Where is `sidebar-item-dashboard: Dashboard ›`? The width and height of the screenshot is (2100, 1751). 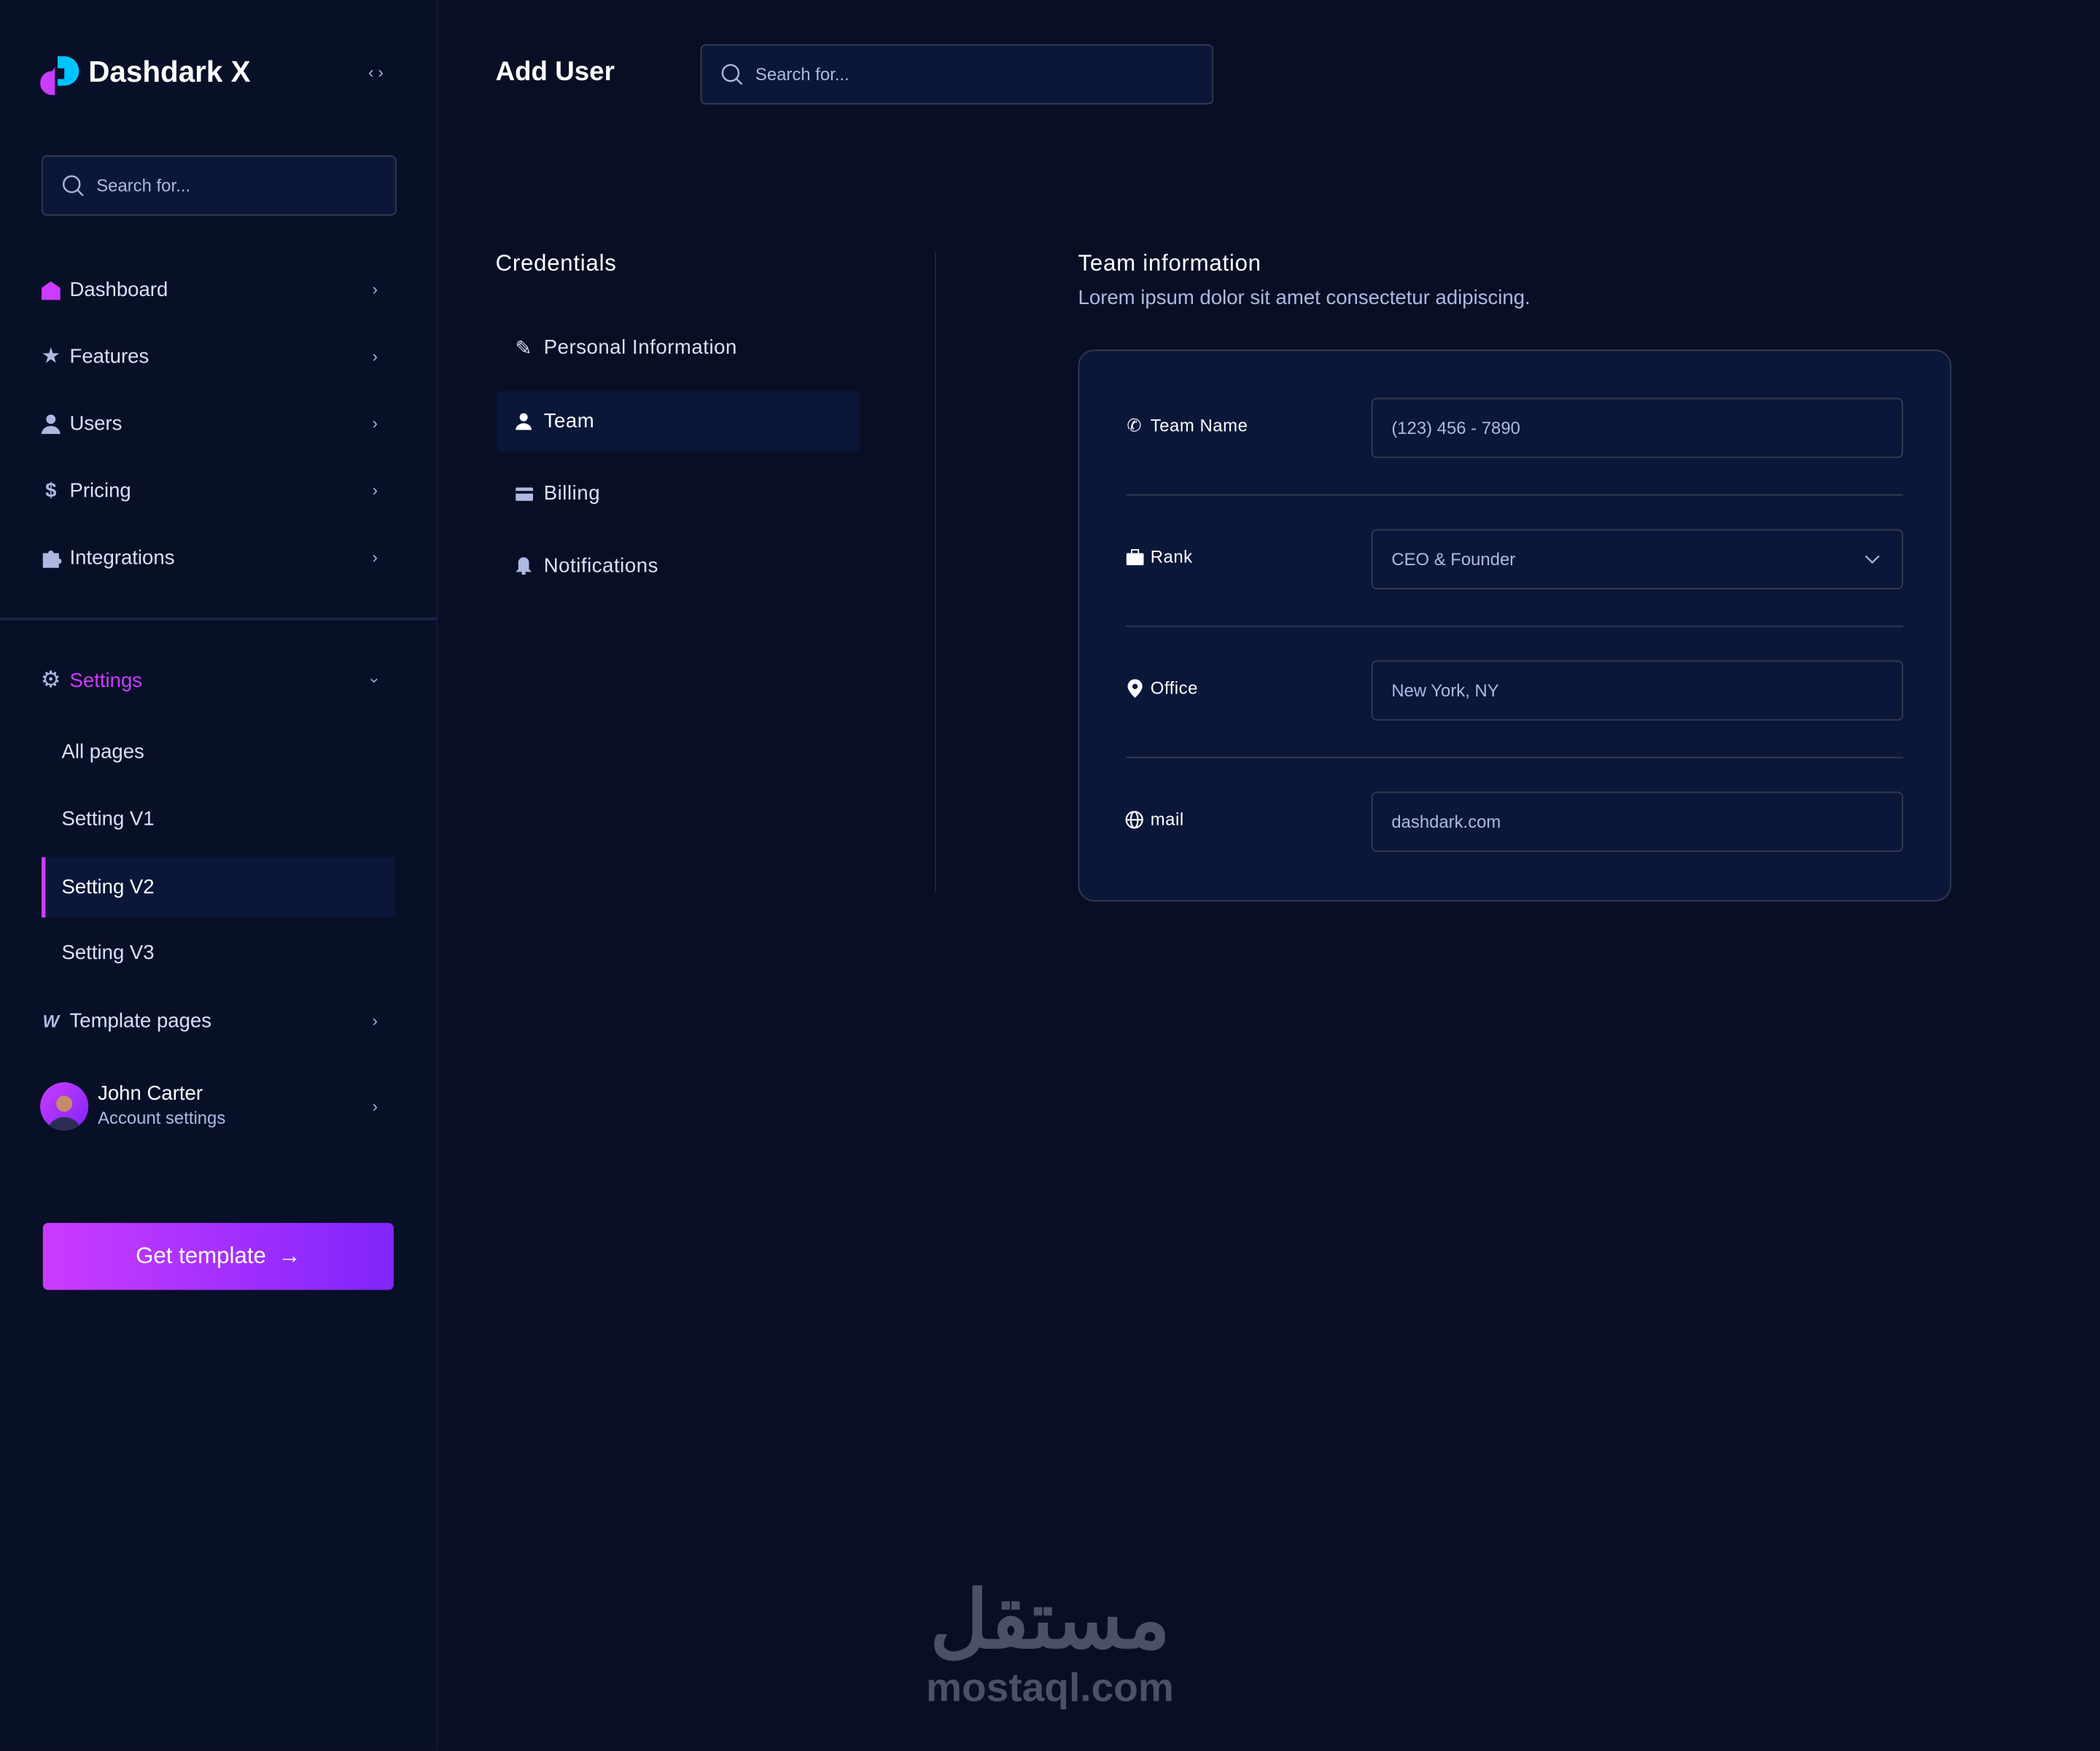
sidebar-item-dashboard: Dashboard › is located at coordinates (209, 289).